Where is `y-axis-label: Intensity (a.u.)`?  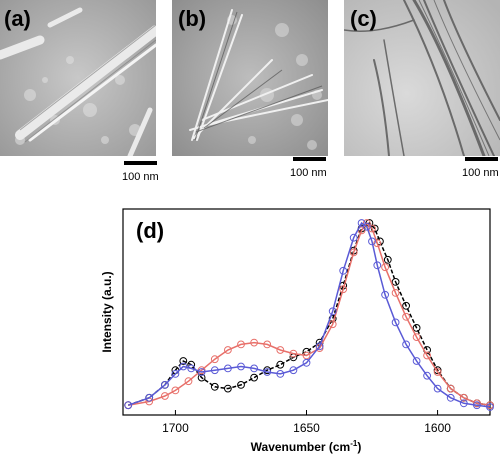
y-axis-label: Intensity (a.u.) is located at coordinates (107, 311).